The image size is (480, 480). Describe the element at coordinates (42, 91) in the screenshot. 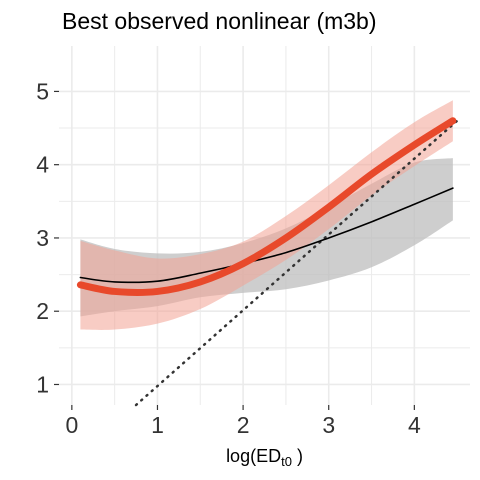

I see `y-tick-label: 5` at that location.